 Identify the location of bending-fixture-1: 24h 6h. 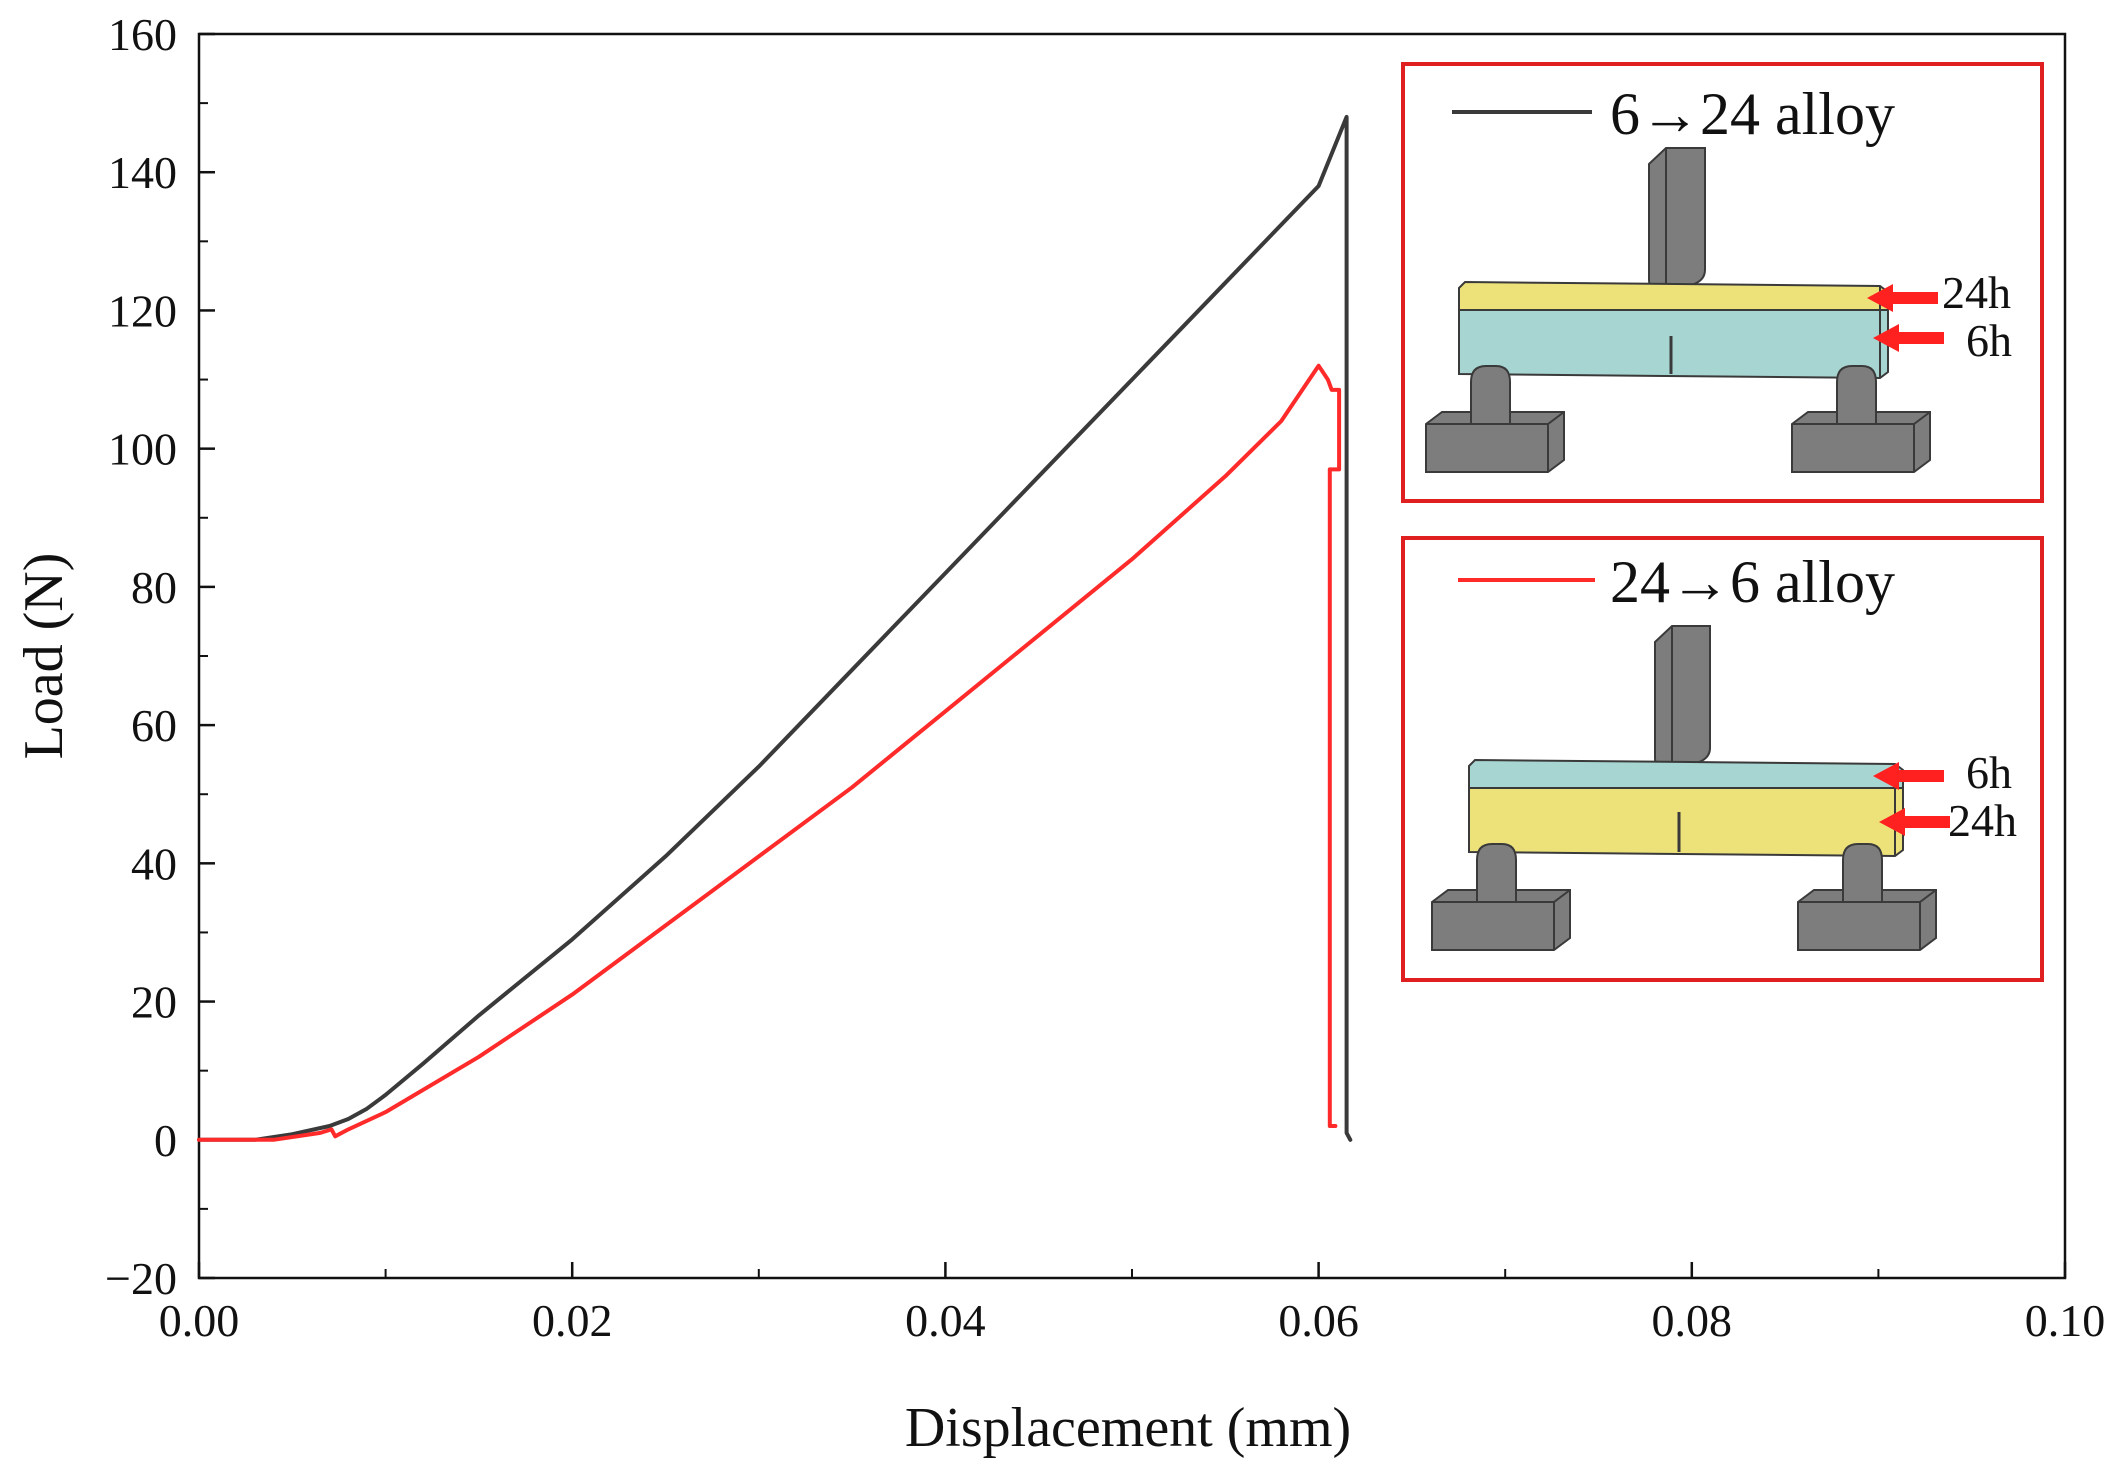
(1718, 310).